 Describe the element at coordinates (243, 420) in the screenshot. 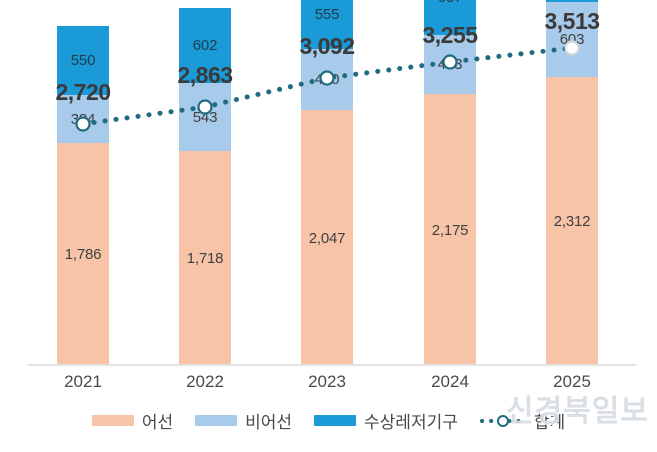

I see `legend-item-non-fishing: 비어선` at that location.